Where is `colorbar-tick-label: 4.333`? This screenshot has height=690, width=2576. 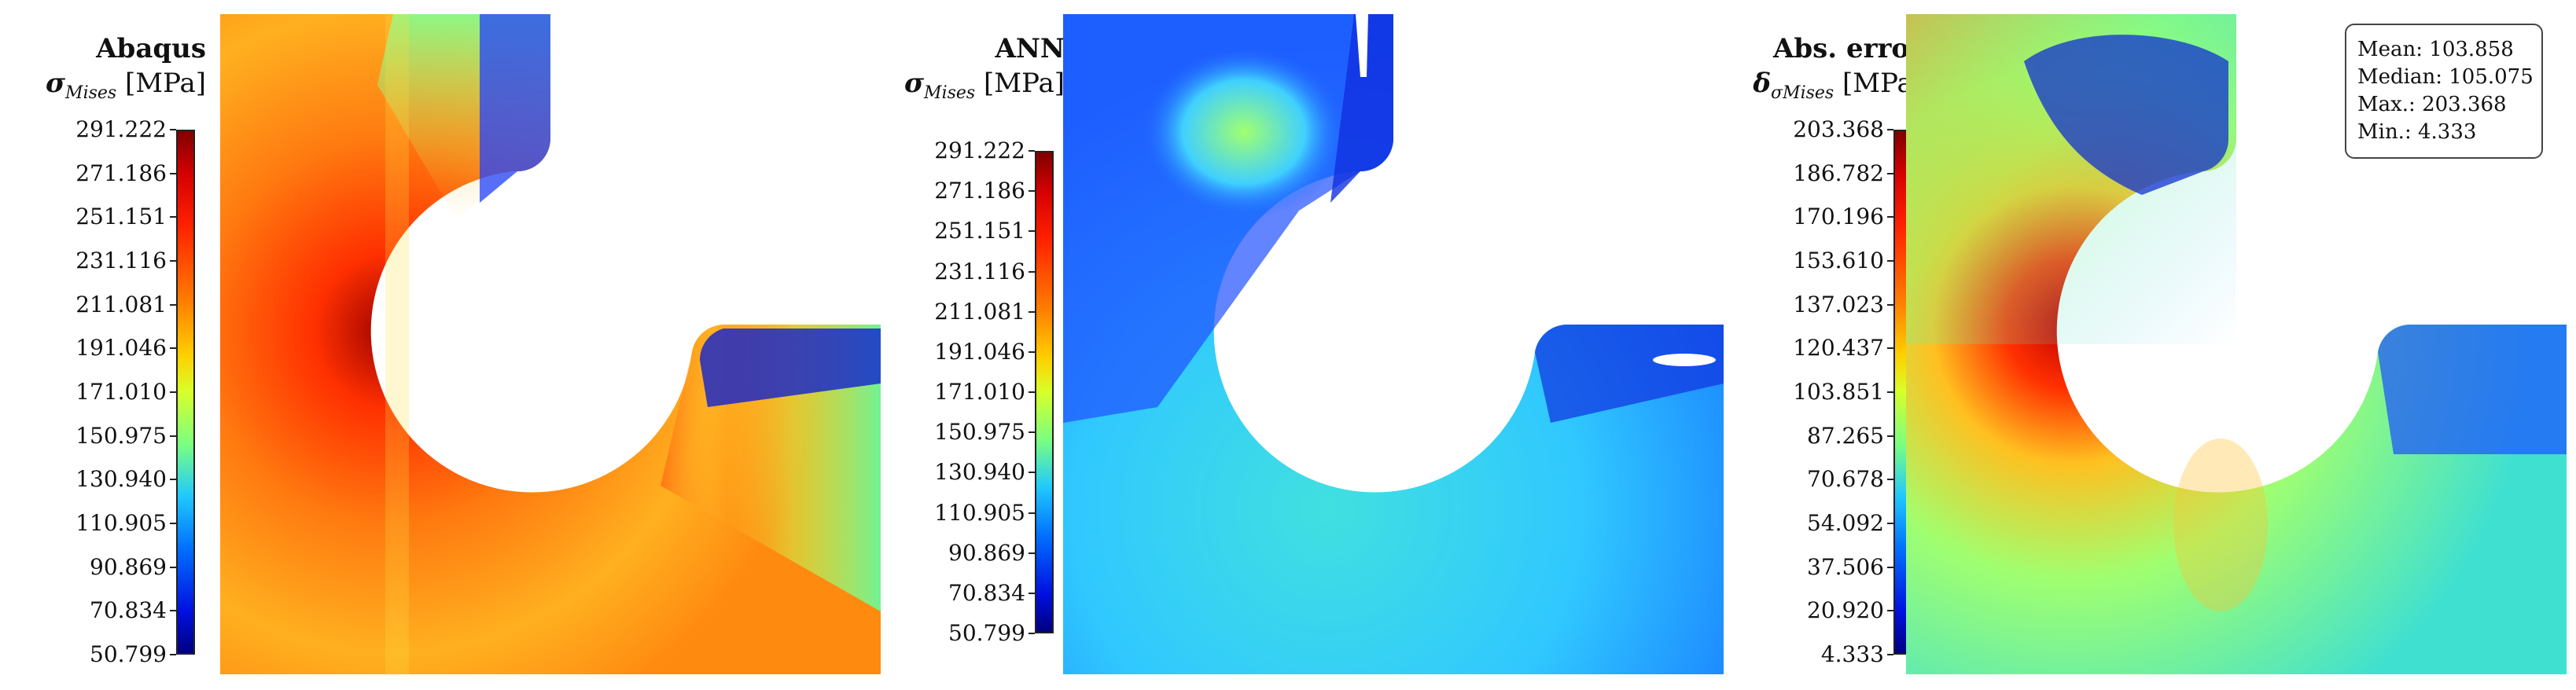 colorbar-tick-label: 4.333 is located at coordinates (1852, 654).